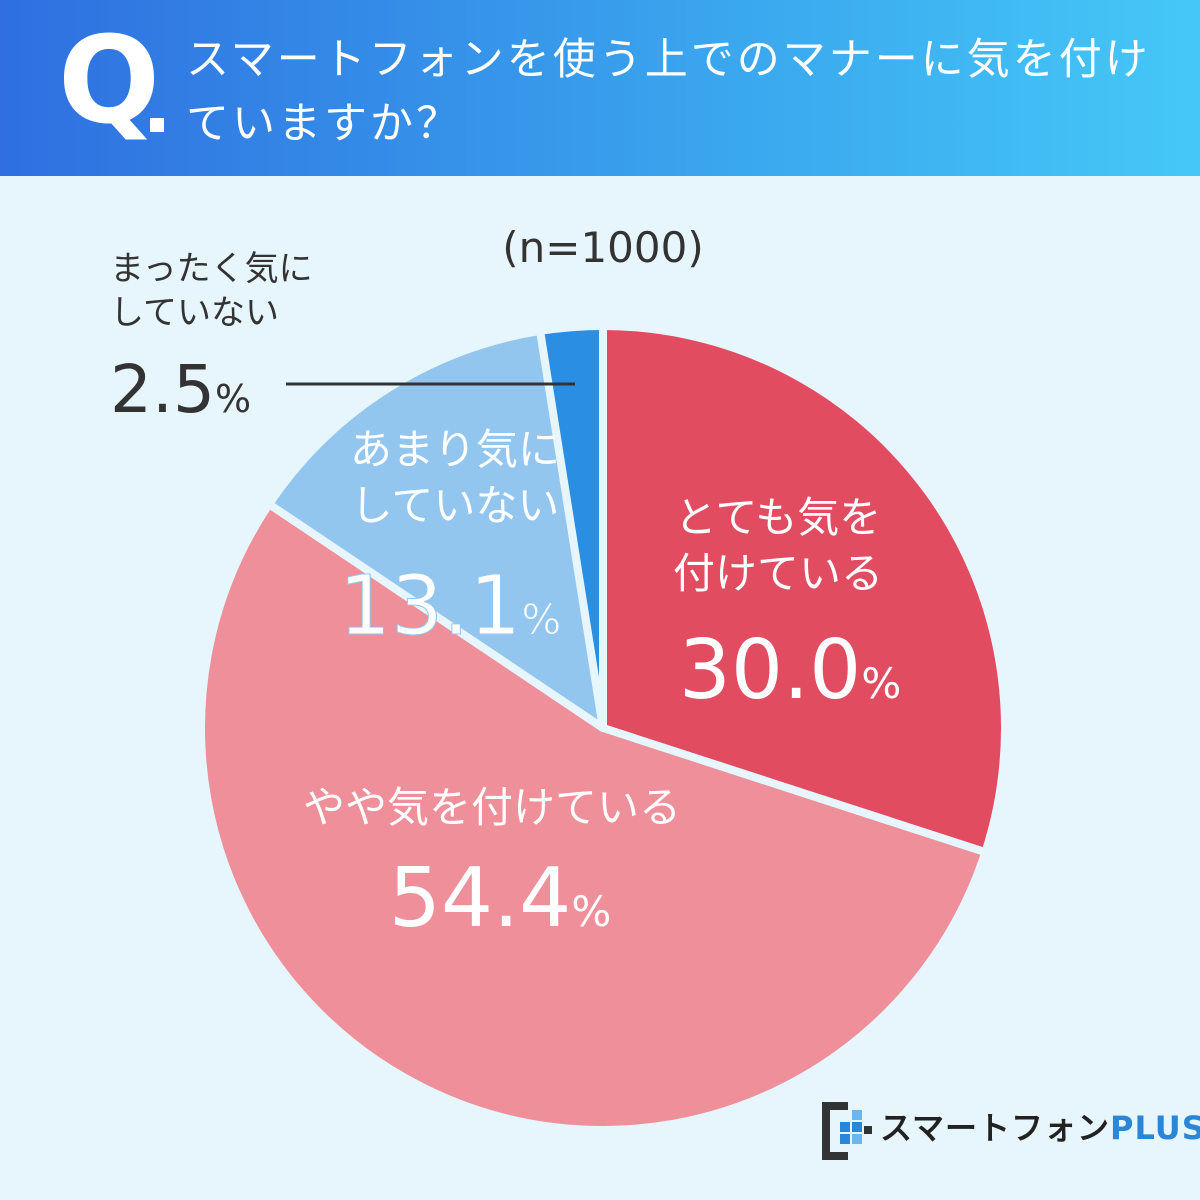  What do you see at coordinates (492, 807) in the screenshot?
I see `slice-label-somewhat-careful: やや気を付けている` at bounding box center [492, 807].